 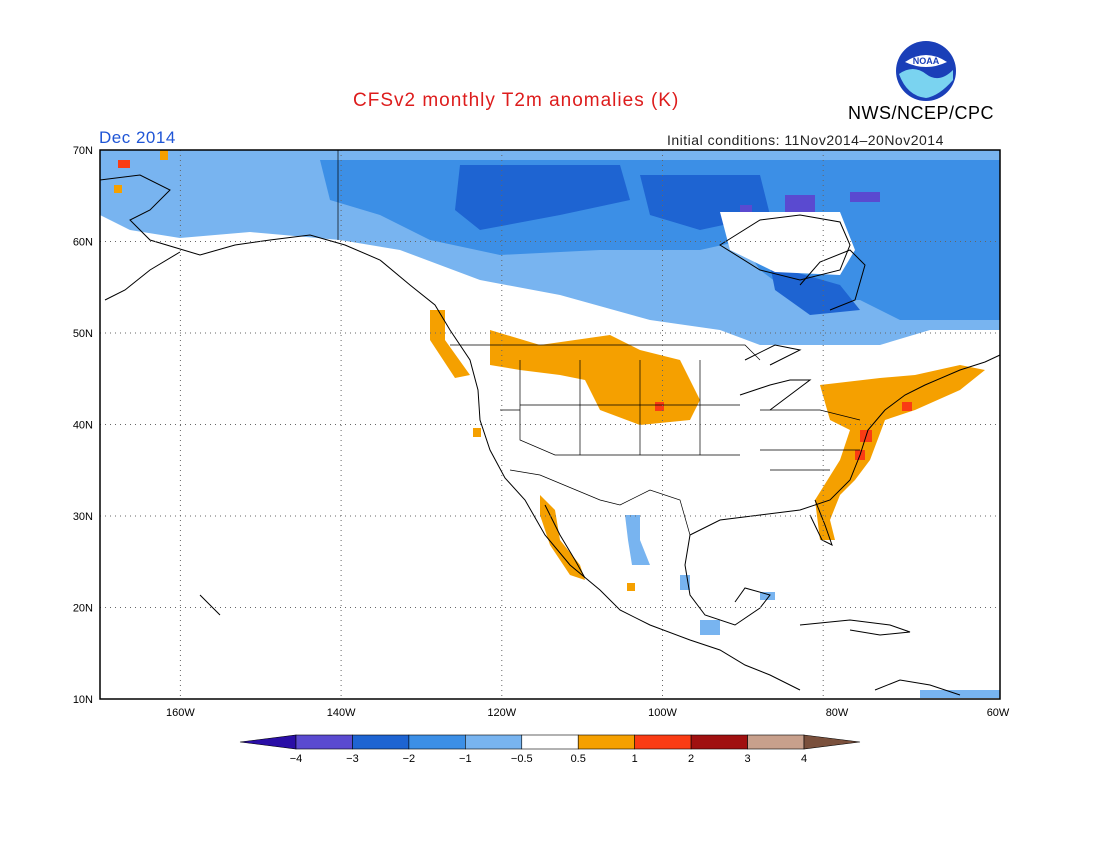 What do you see at coordinates (926, 71) in the screenshot?
I see `noaa-logo: NOAA` at bounding box center [926, 71].